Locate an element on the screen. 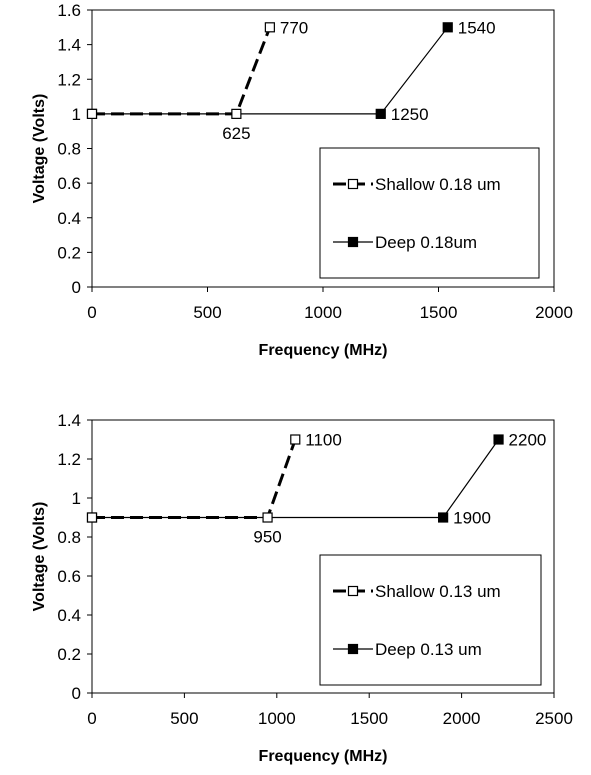 Image resolution: width=591 pixels, height=775 pixels. data-label: 770 is located at coordinates (294, 27).